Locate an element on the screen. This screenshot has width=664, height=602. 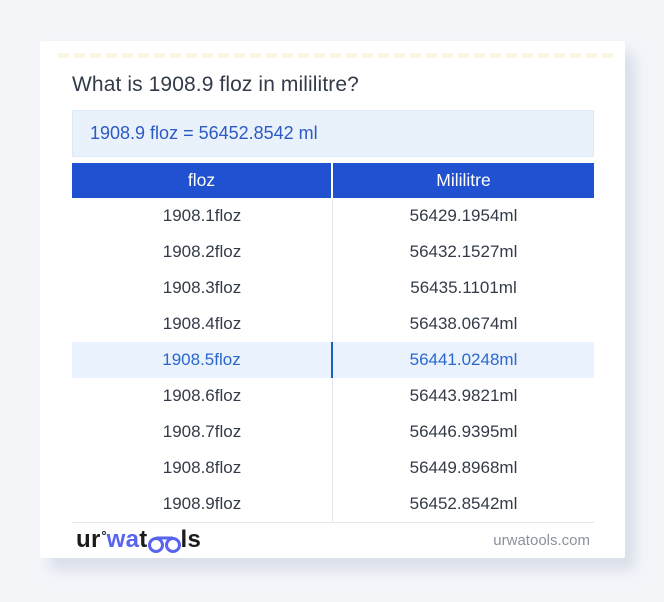
ml-cell: 56438.0674ml is located at coordinates (463, 323).